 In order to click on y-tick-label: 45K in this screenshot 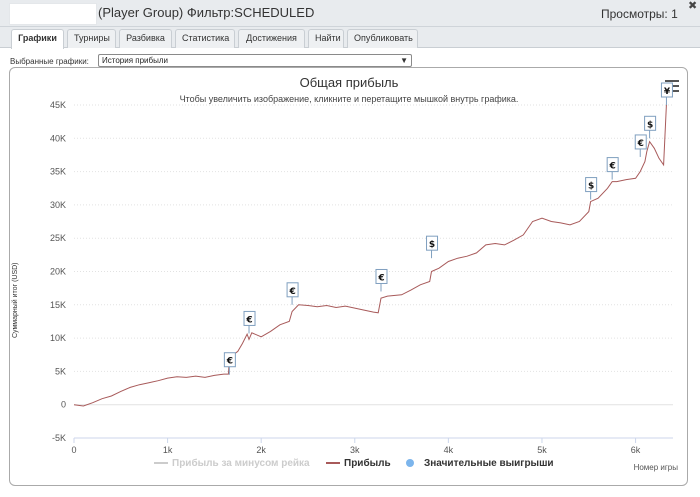, I will do `click(58, 105)`.